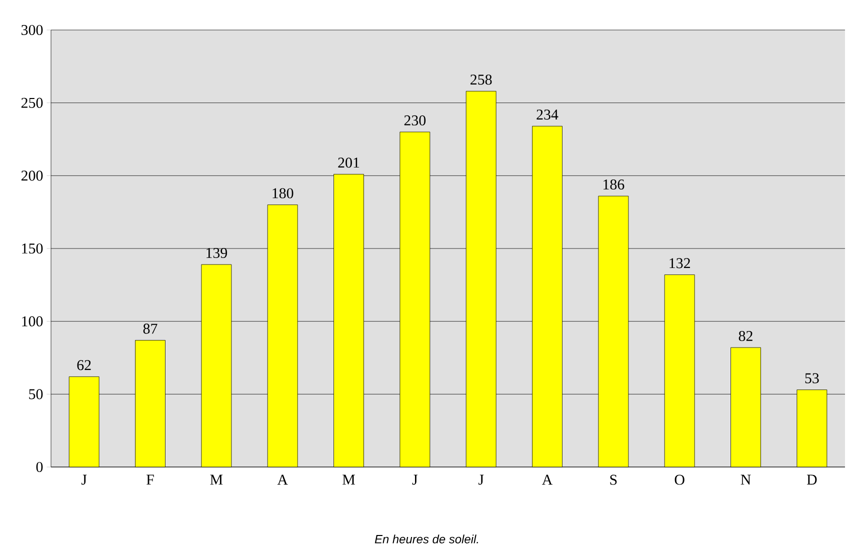  What do you see at coordinates (481, 79) in the screenshot?
I see `data-label: 258` at bounding box center [481, 79].